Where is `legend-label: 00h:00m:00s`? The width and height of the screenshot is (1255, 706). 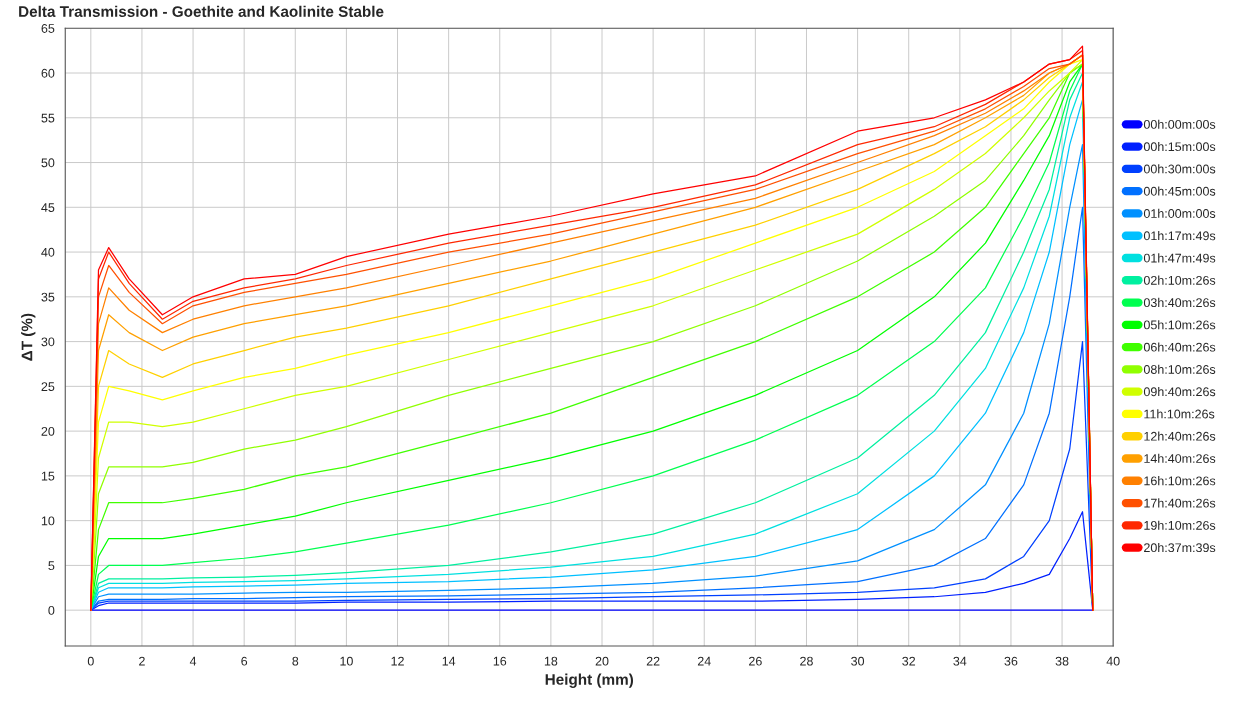
legend-label: 00h:00m:00s is located at coordinates (1179, 124).